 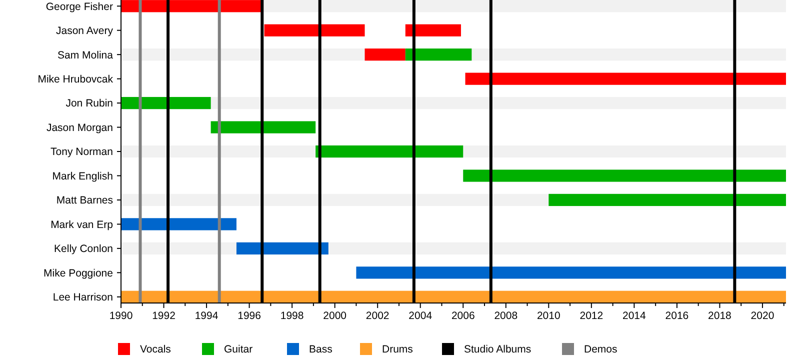 I want to click on x-tick-label: 1996, so click(x=250, y=316).